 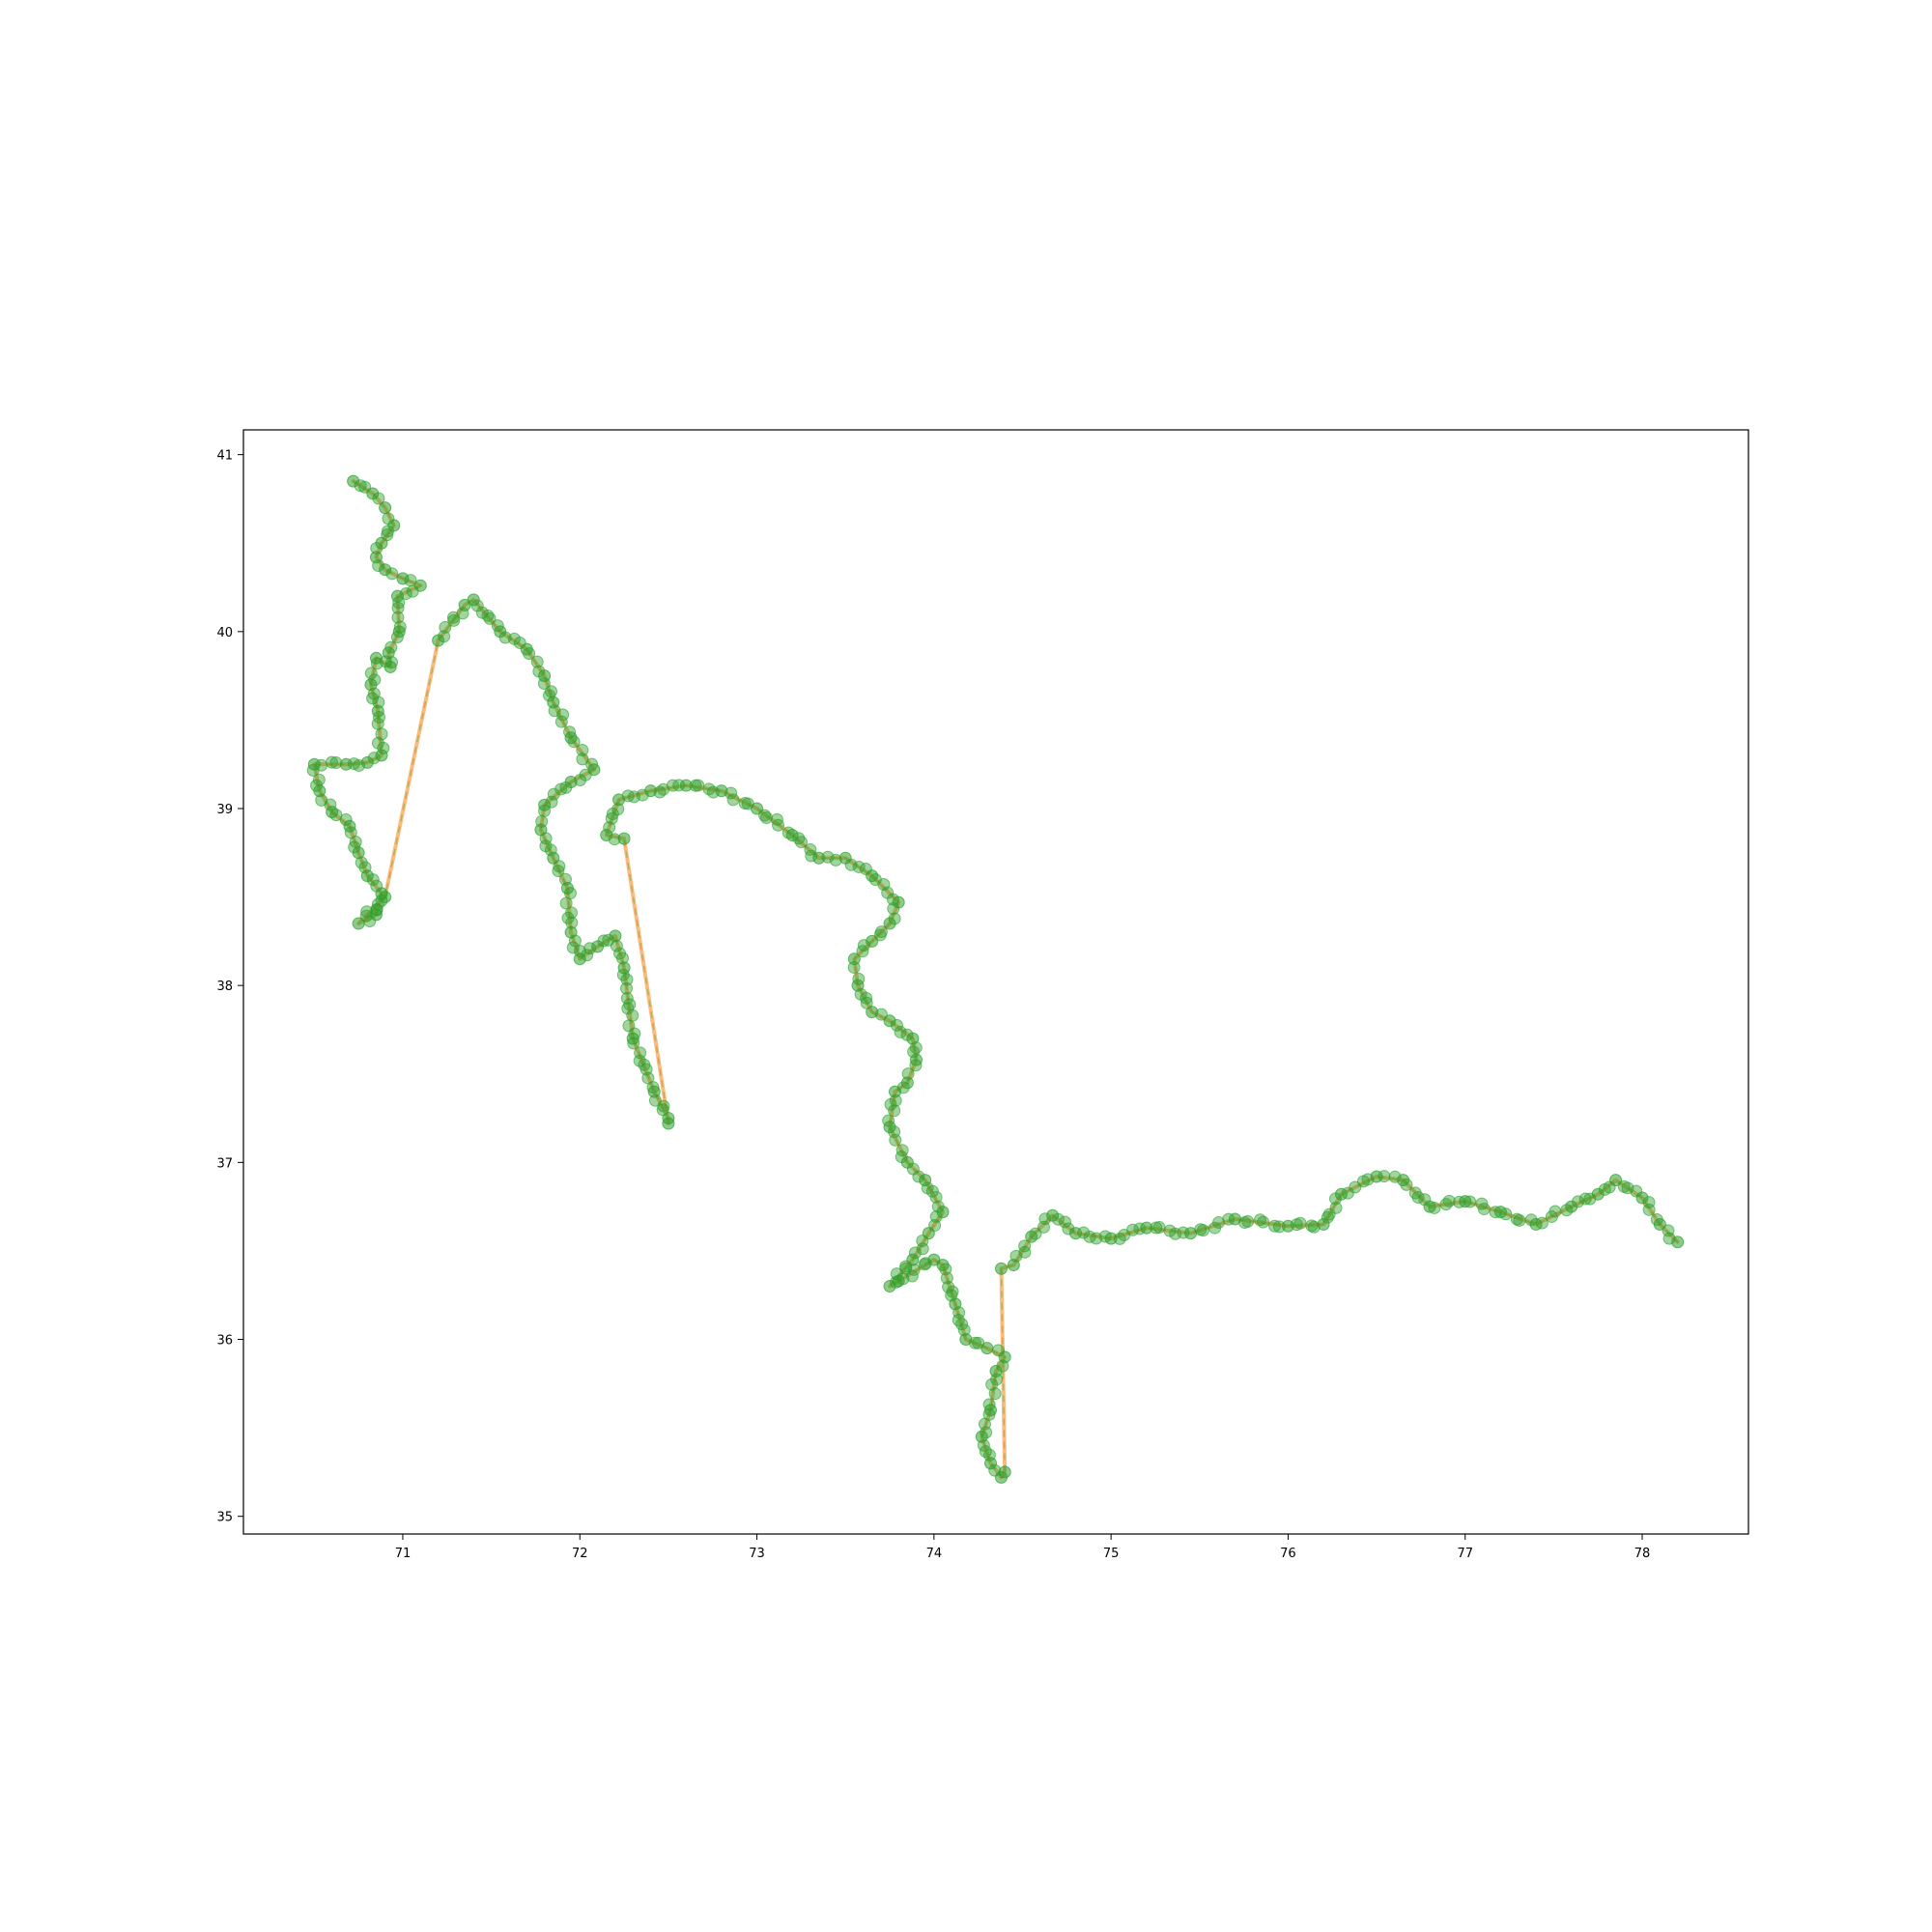 What do you see at coordinates (1642, 1554) in the screenshot?
I see `x-tick-label: 78` at bounding box center [1642, 1554].